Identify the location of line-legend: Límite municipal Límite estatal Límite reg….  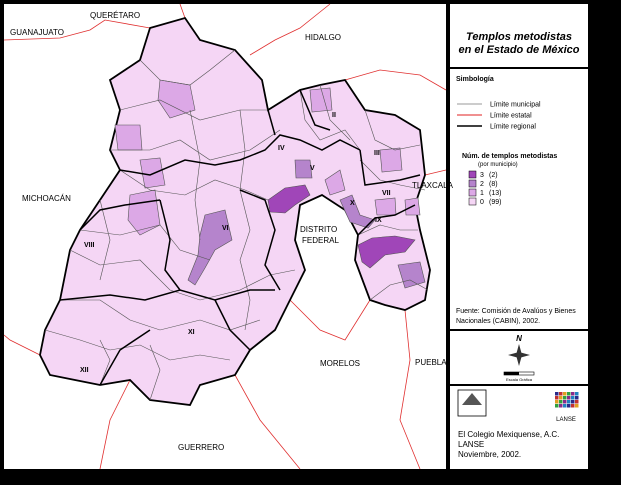
(499, 116).